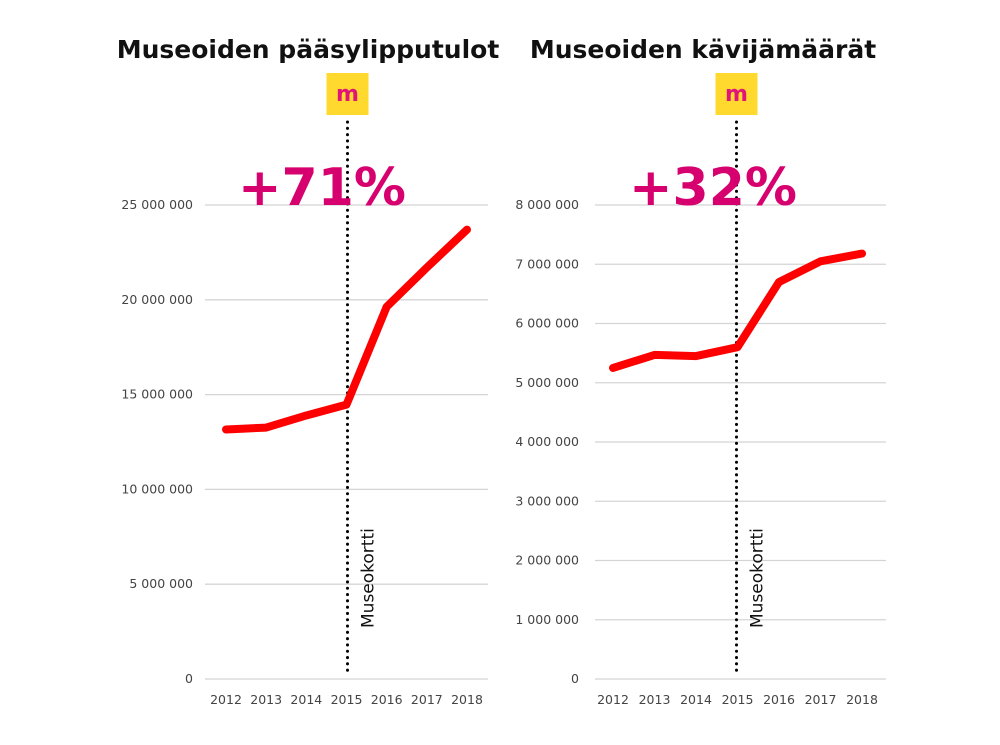 The height and width of the screenshot is (745, 1000). I want to click on chart-title: Museoiden kävijämäärät, so click(703, 49).